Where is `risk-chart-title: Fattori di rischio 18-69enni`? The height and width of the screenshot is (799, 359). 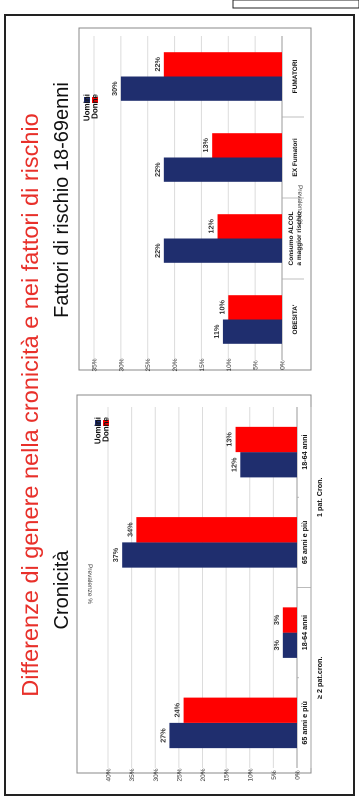 risk-chart-title: Fattori di rischio 18-69enni is located at coordinates (62, 200).